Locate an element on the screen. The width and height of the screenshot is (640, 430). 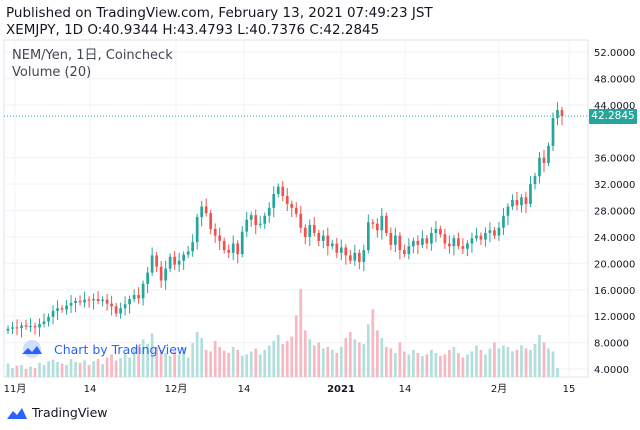
chart-watermark: Chart by TradingView is located at coordinates (102, 349).